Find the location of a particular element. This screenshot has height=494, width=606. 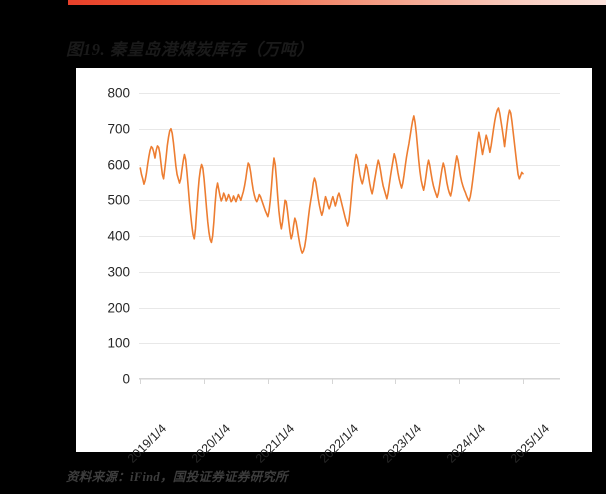

accent-top-bar is located at coordinates (337, 2).